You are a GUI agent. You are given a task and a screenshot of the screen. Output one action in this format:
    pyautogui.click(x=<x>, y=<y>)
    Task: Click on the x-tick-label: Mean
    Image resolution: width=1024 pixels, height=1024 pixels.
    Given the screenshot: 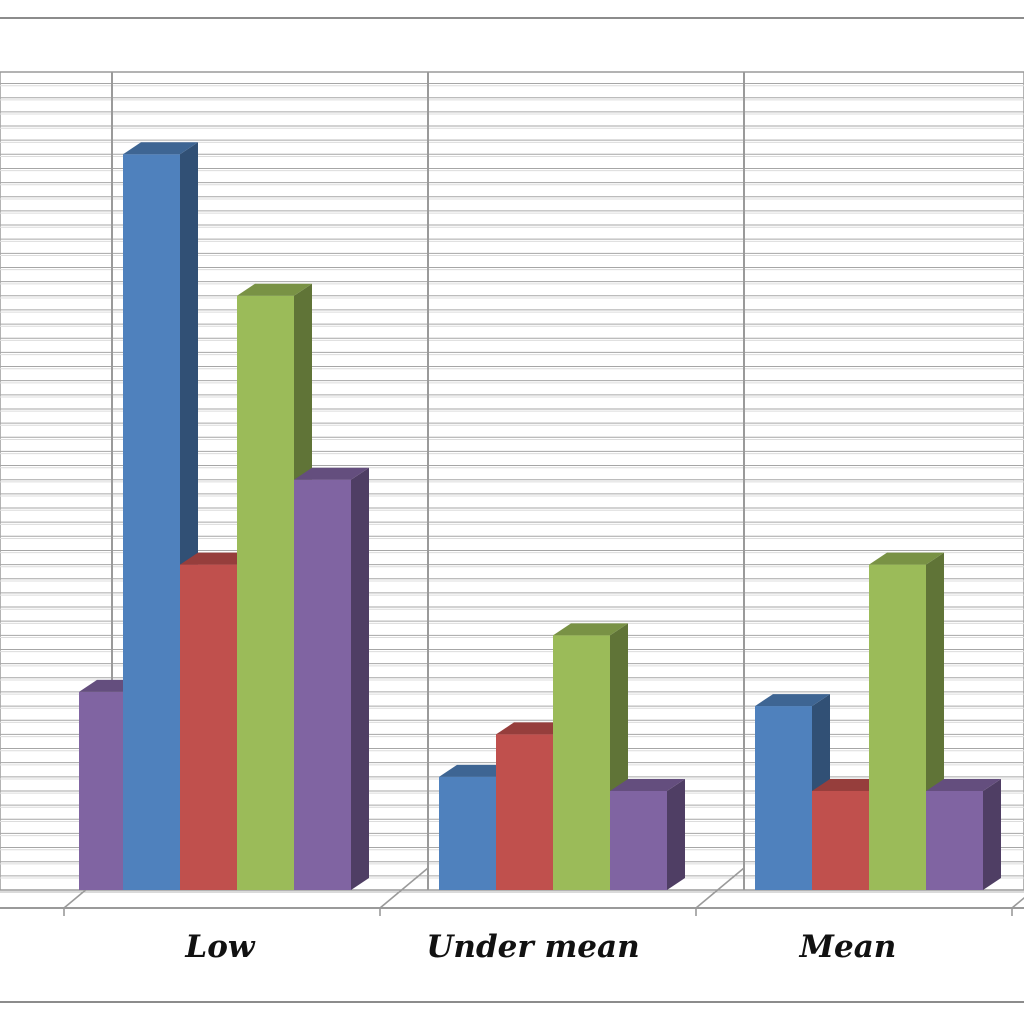 What is the action you would take?
    pyautogui.click(x=848, y=947)
    